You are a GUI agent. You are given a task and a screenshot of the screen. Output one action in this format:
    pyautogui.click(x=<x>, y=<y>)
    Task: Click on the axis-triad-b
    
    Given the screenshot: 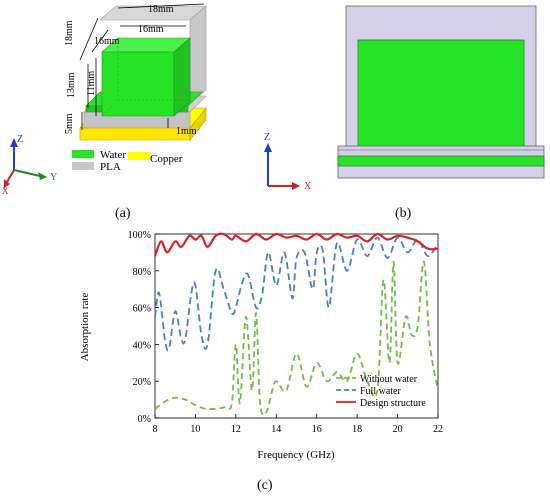 What is the action you would take?
    pyautogui.click(x=282, y=166)
    